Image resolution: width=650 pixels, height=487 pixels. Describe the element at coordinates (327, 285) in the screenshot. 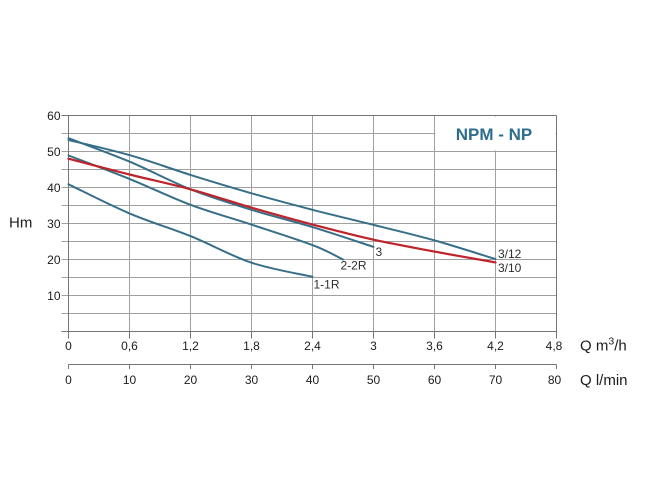

I see `svg-text: 1-1R` at that location.